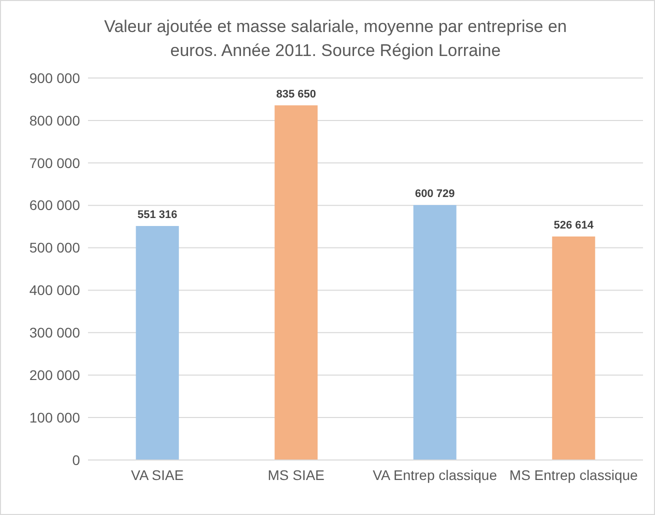 The image size is (655, 515). What do you see at coordinates (296, 94) in the screenshot?
I see `data-label: 835 650` at bounding box center [296, 94].